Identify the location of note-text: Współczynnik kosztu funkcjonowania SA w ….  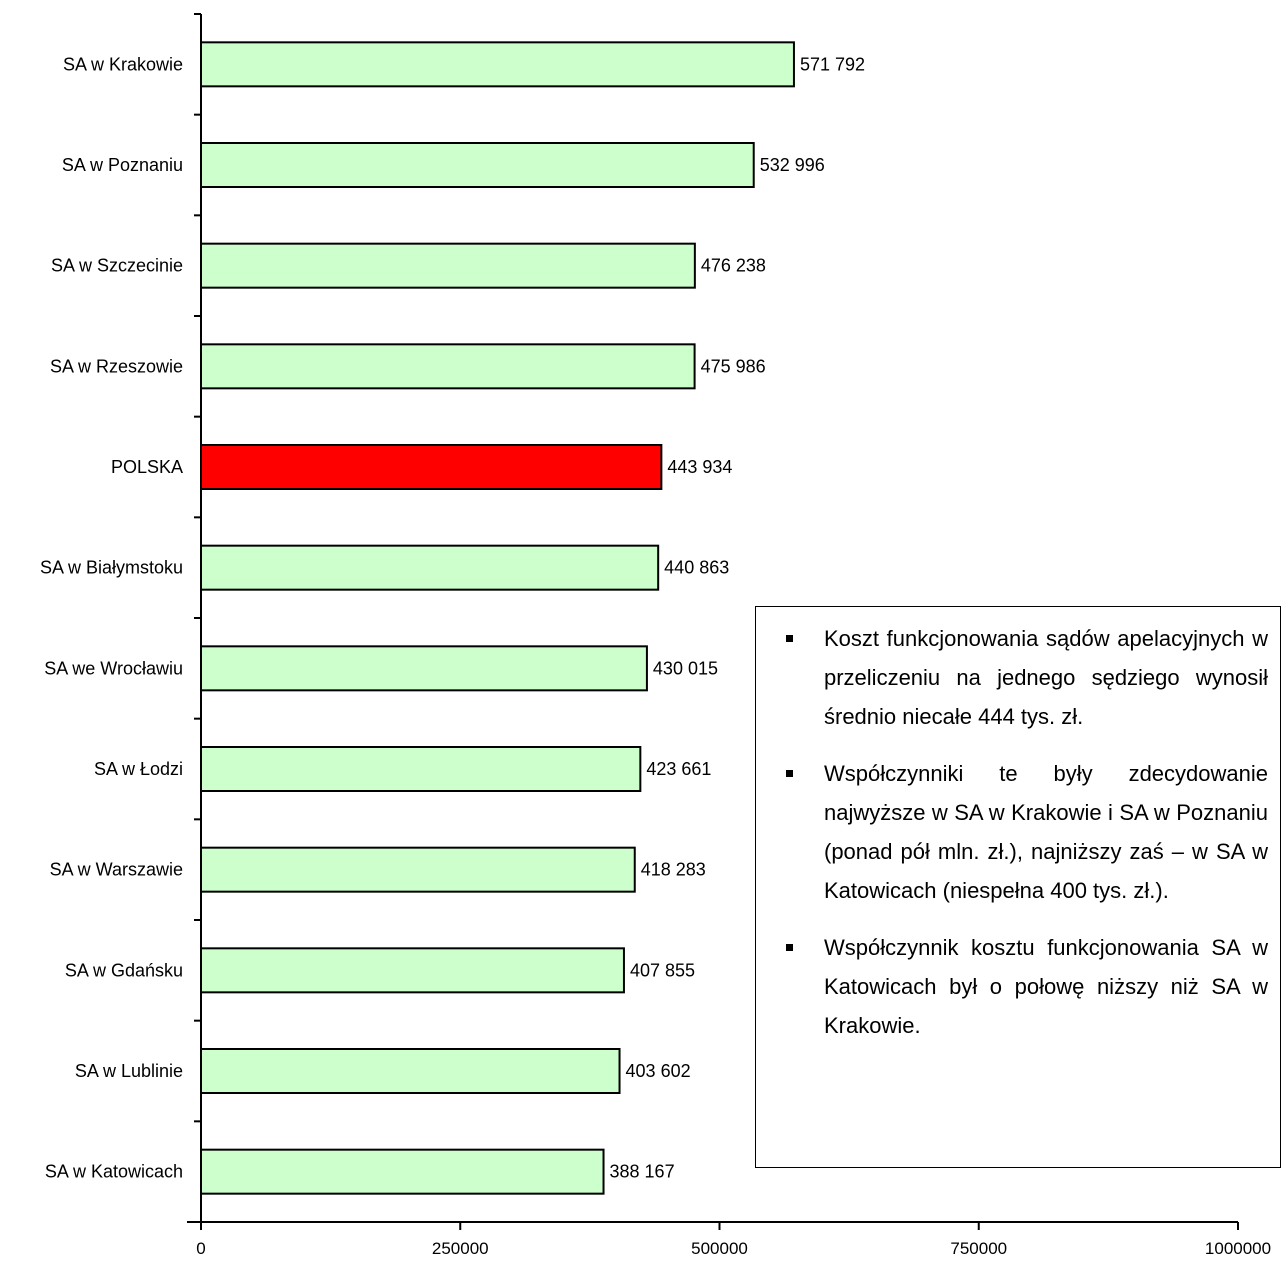
(1046, 986).